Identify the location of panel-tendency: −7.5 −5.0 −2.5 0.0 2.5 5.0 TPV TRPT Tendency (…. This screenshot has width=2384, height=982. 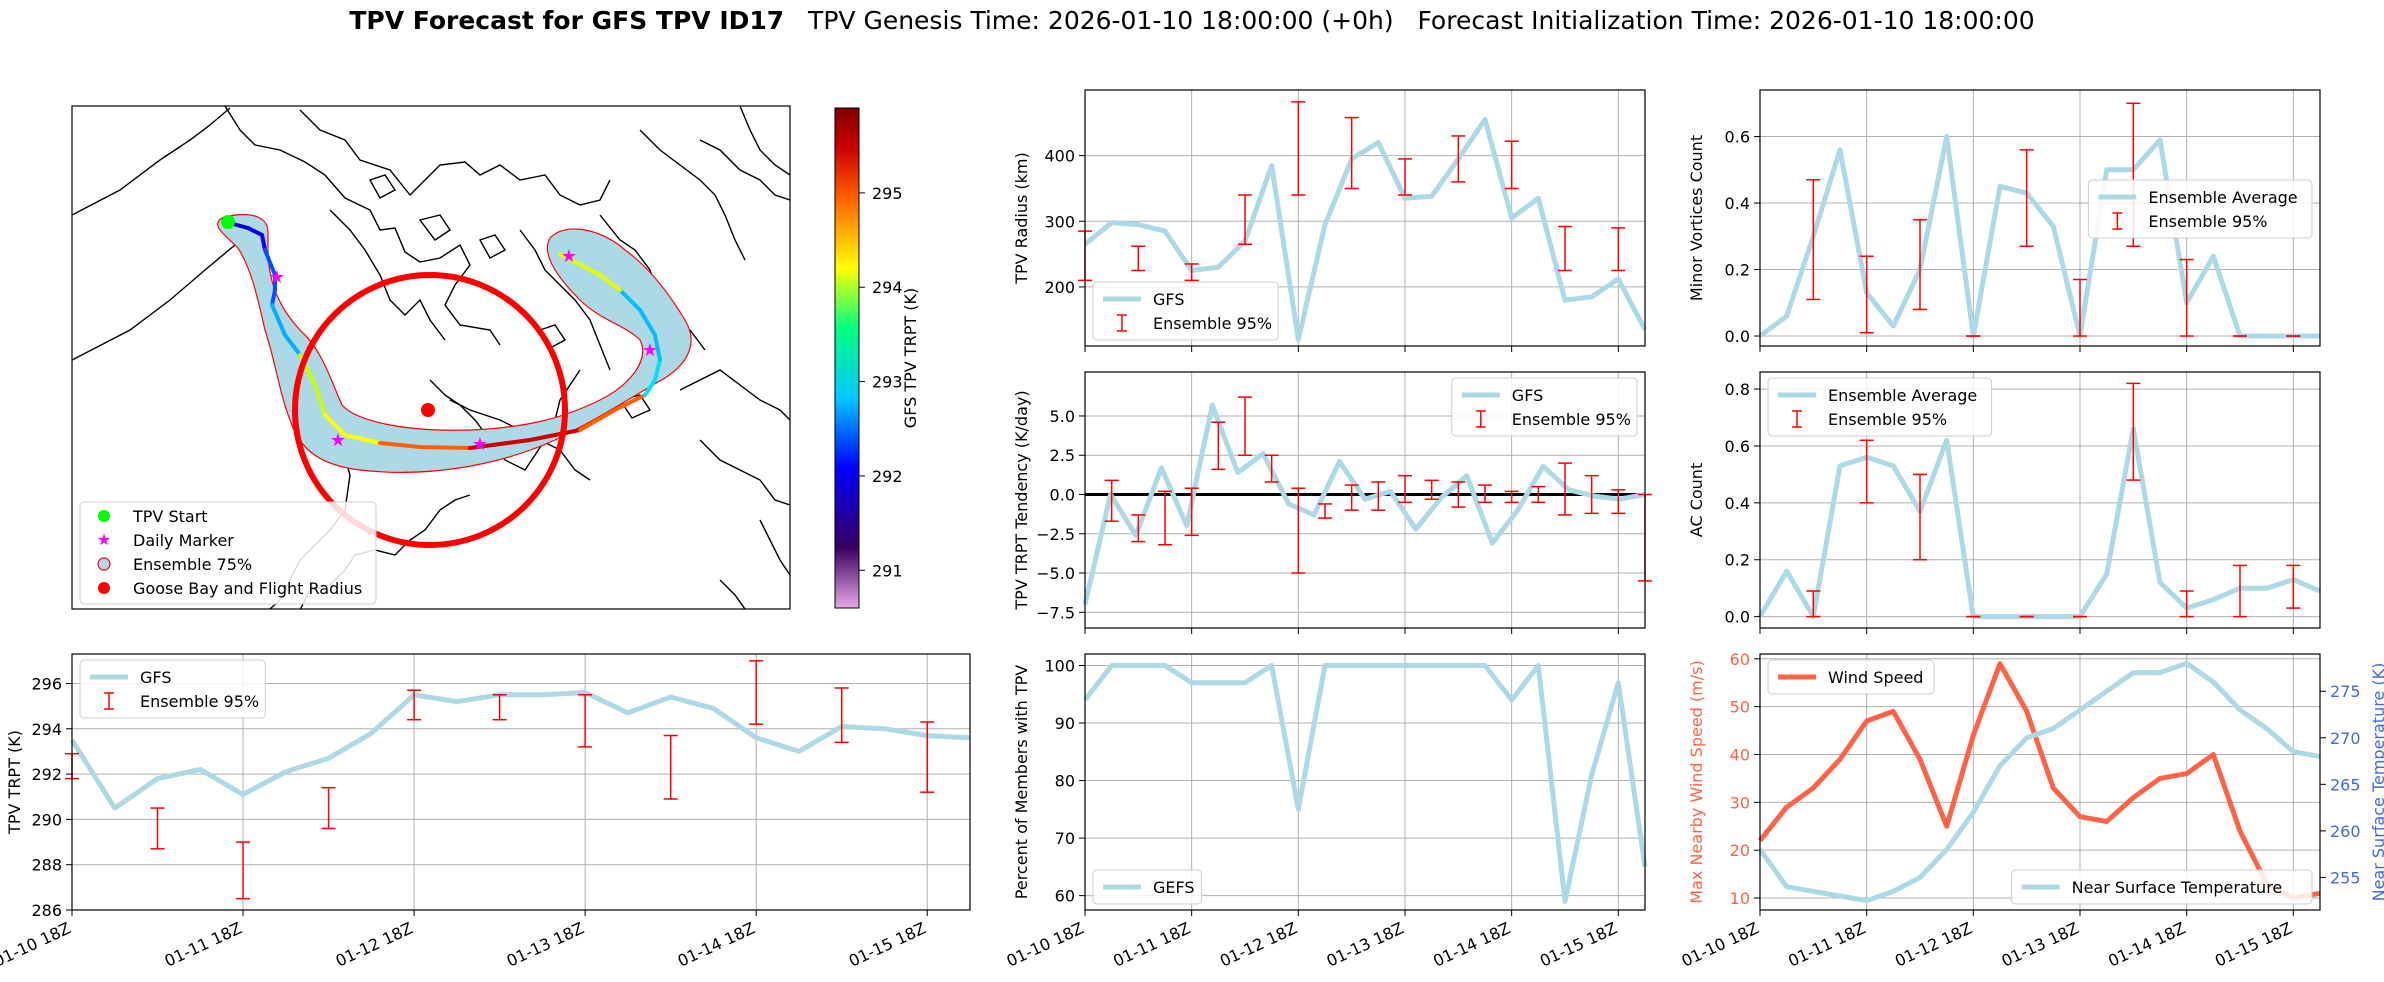
(1332, 502).